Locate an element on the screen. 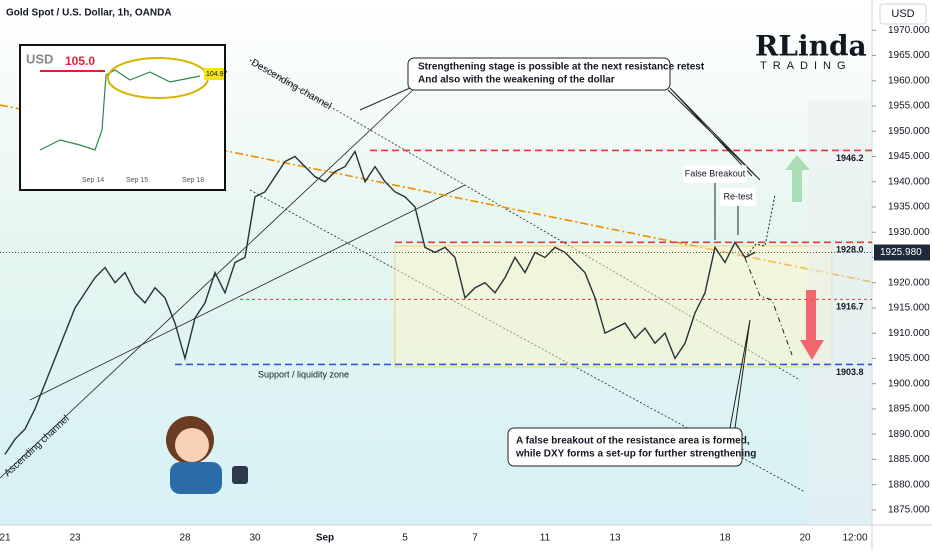  inset-date: Sep 14 is located at coordinates (93, 180).